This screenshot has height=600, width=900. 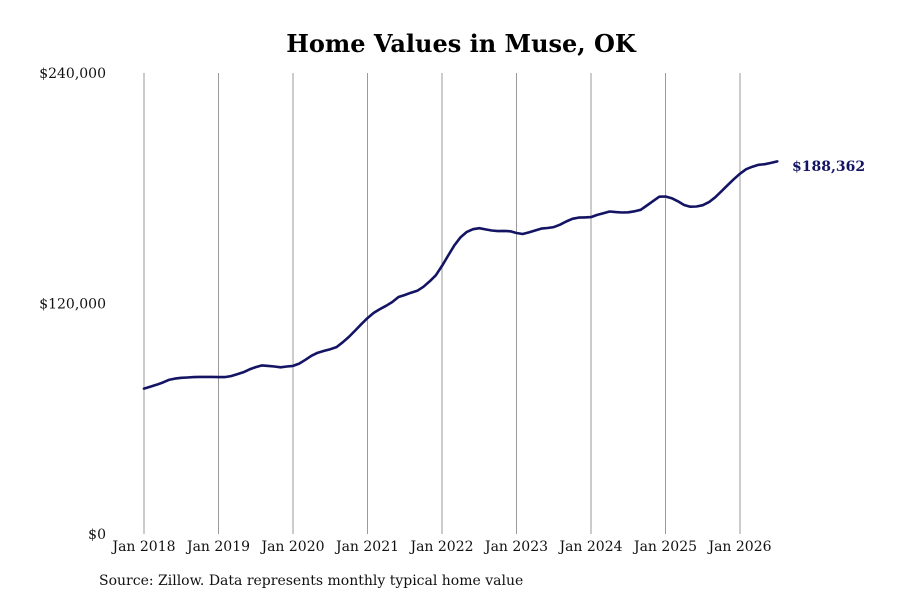 What do you see at coordinates (97, 535) in the screenshot?
I see `y-tick-label: $0` at bounding box center [97, 535].